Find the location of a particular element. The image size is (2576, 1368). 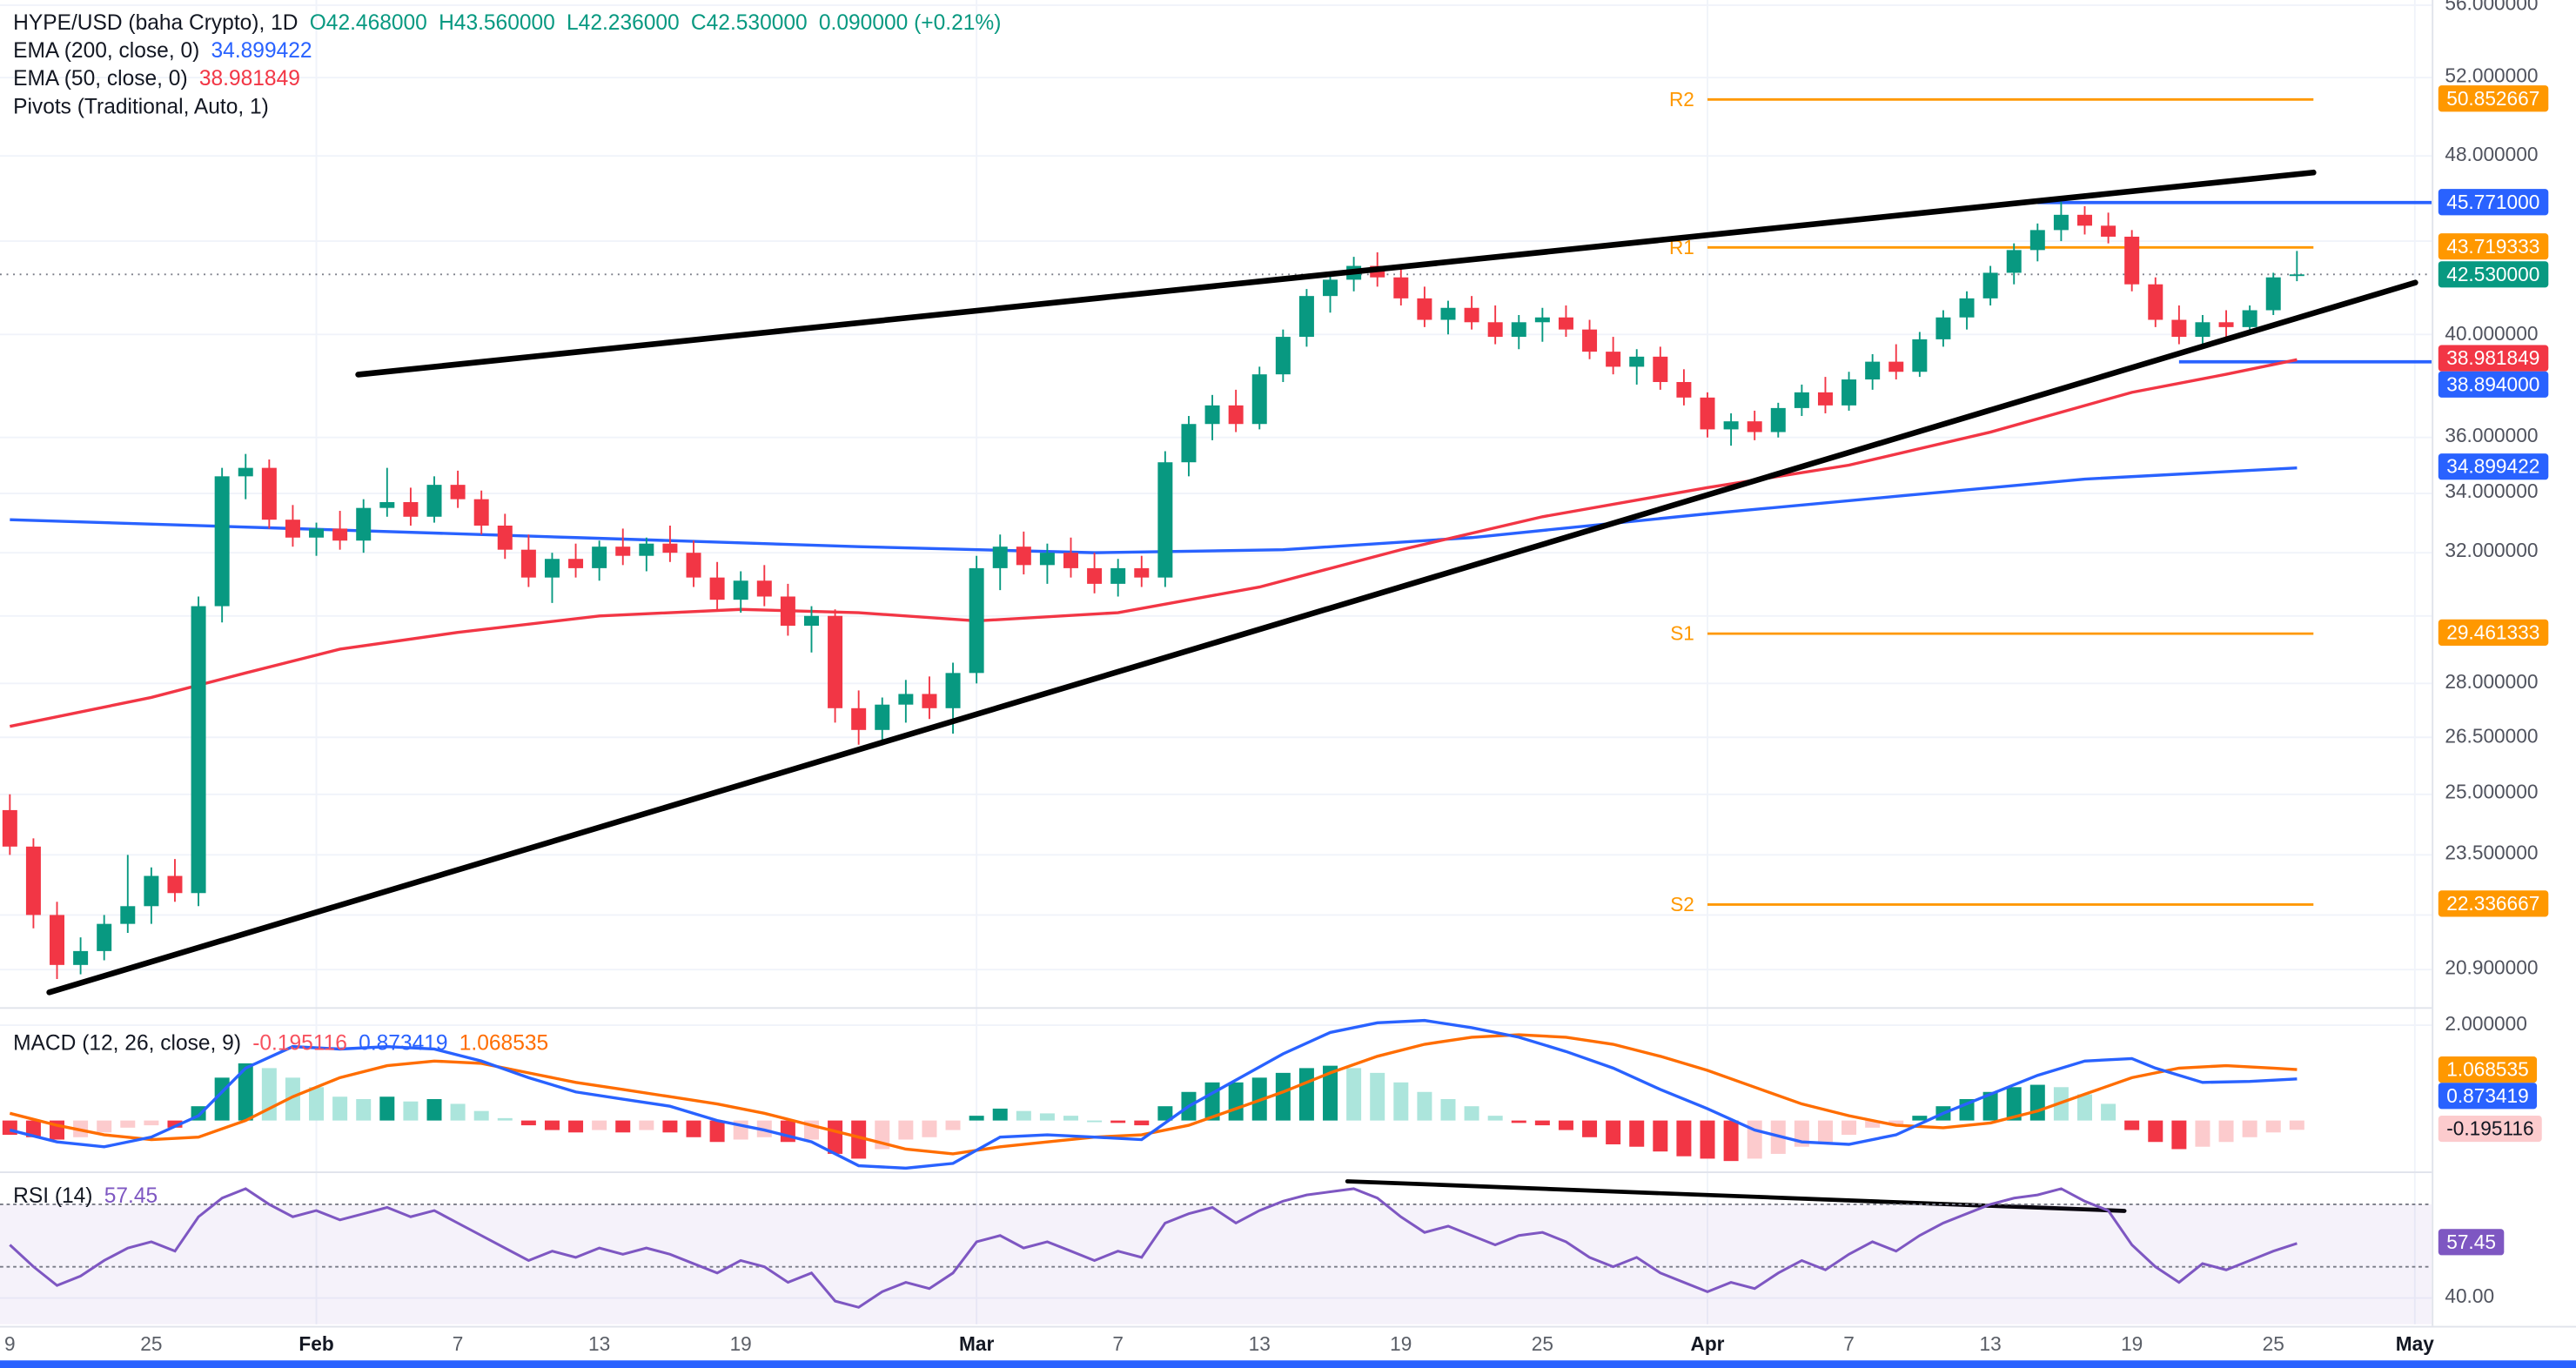

pivot-label-s1: S1 is located at coordinates (1682, 633).